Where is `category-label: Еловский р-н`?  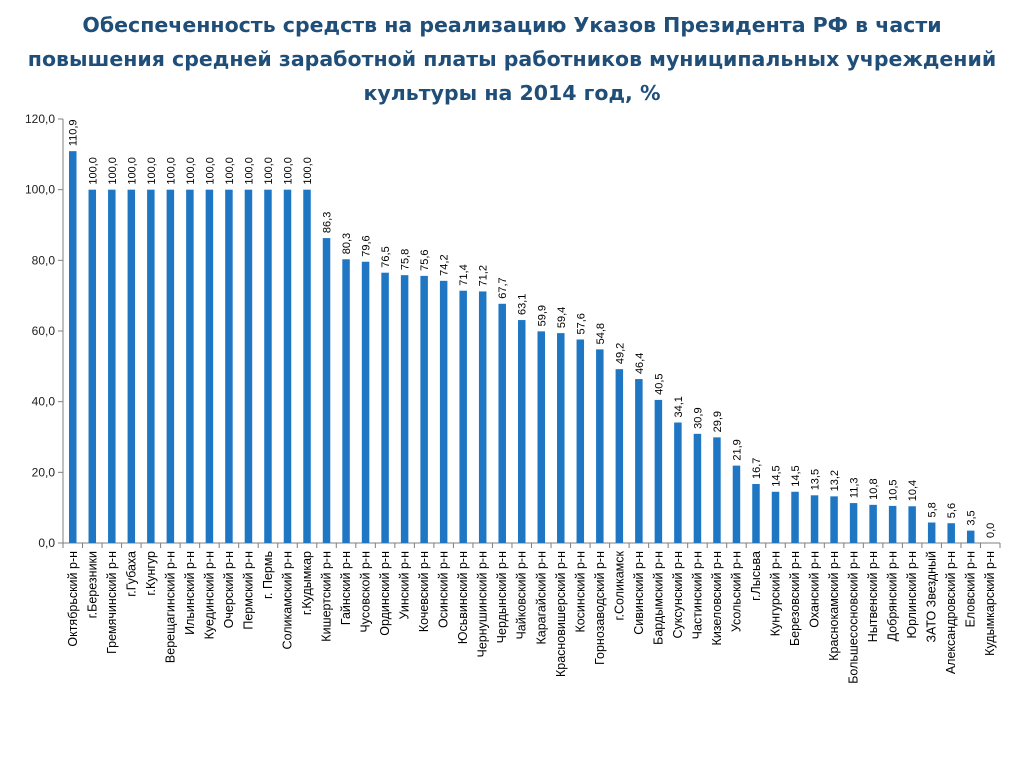 category-label: Еловский р-н is located at coordinates (971, 589).